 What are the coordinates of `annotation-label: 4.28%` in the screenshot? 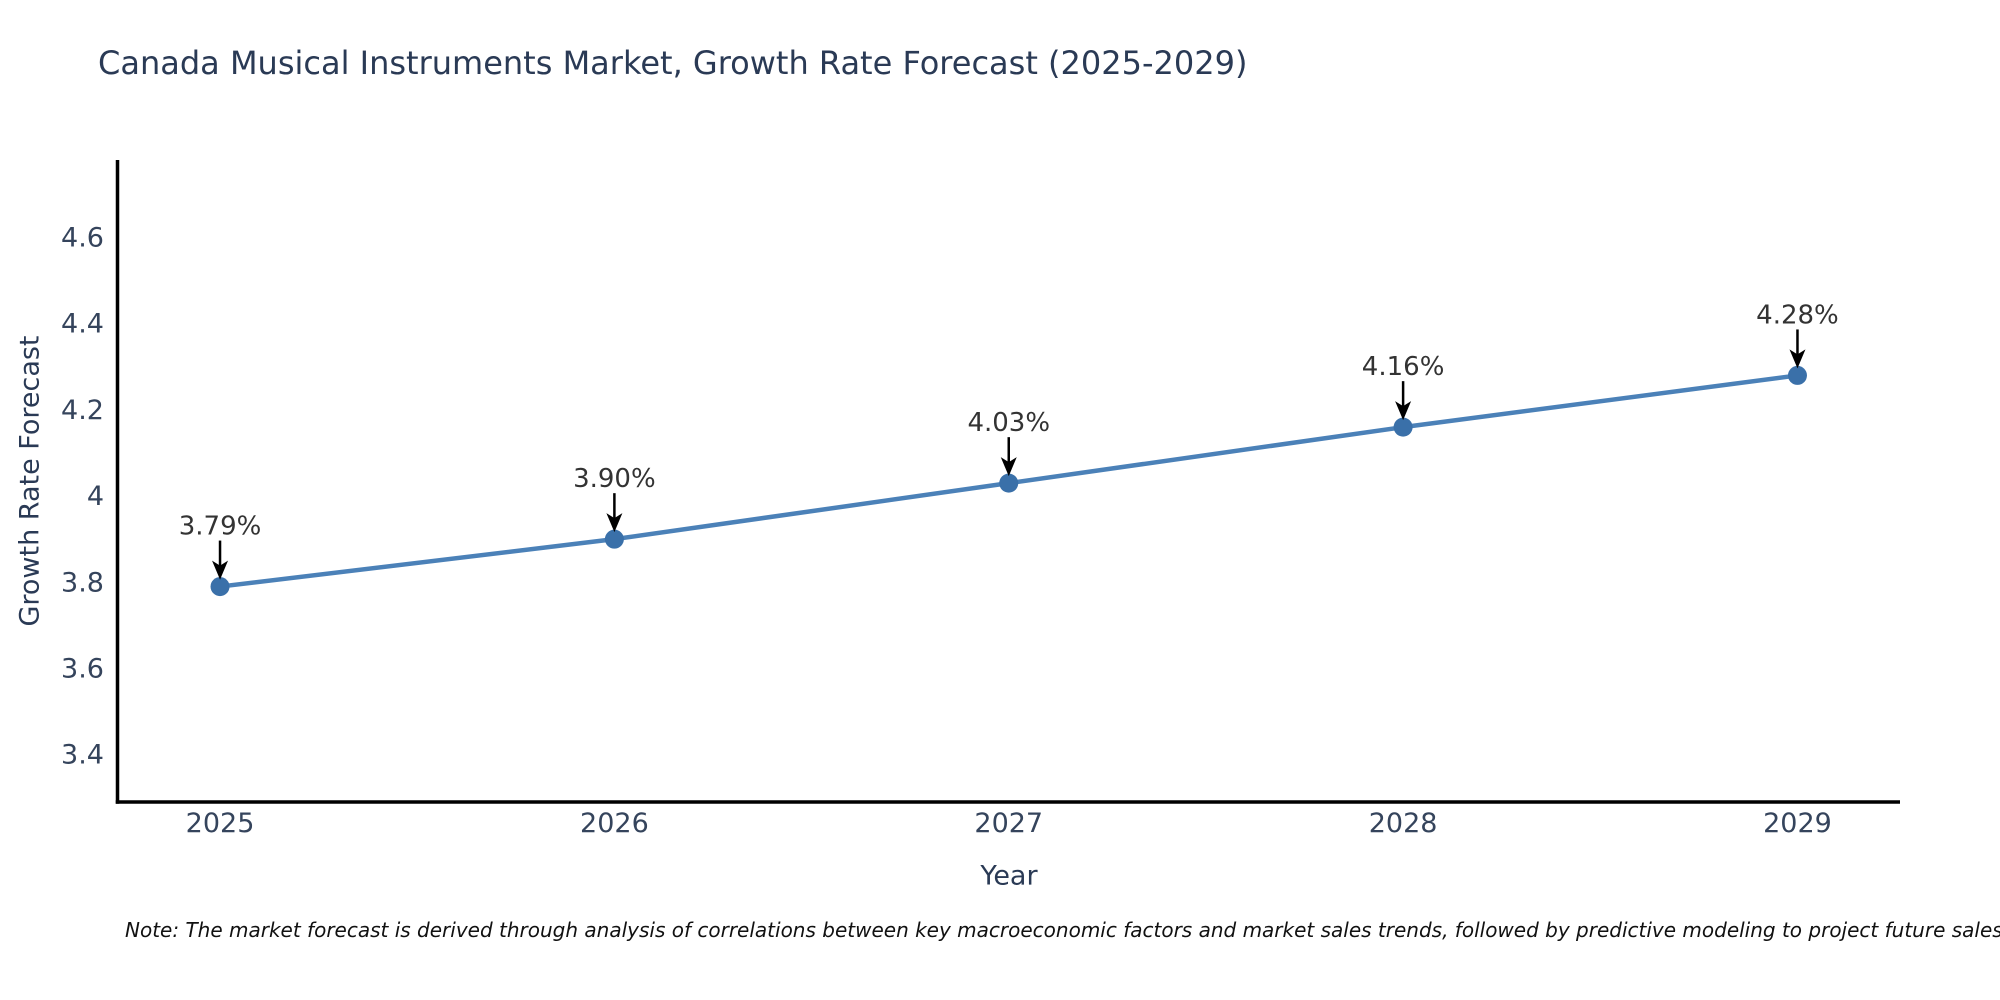 It's located at (1797, 315).